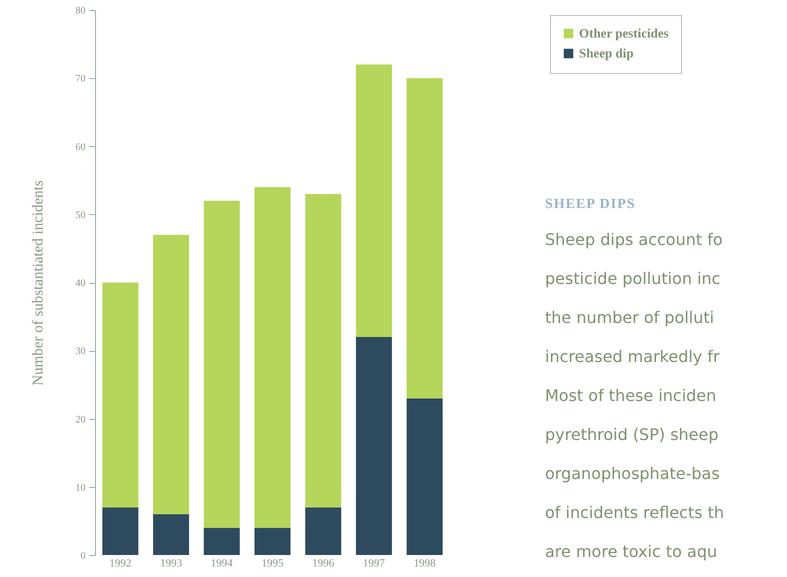  I want to click on y-tick-label: 70, so click(81, 79).